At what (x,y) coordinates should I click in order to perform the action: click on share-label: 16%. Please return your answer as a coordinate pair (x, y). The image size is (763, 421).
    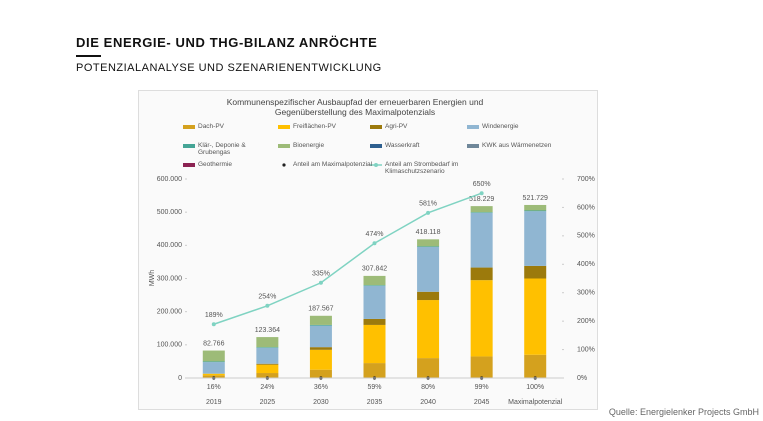
    Looking at the image, I should click on (214, 387).